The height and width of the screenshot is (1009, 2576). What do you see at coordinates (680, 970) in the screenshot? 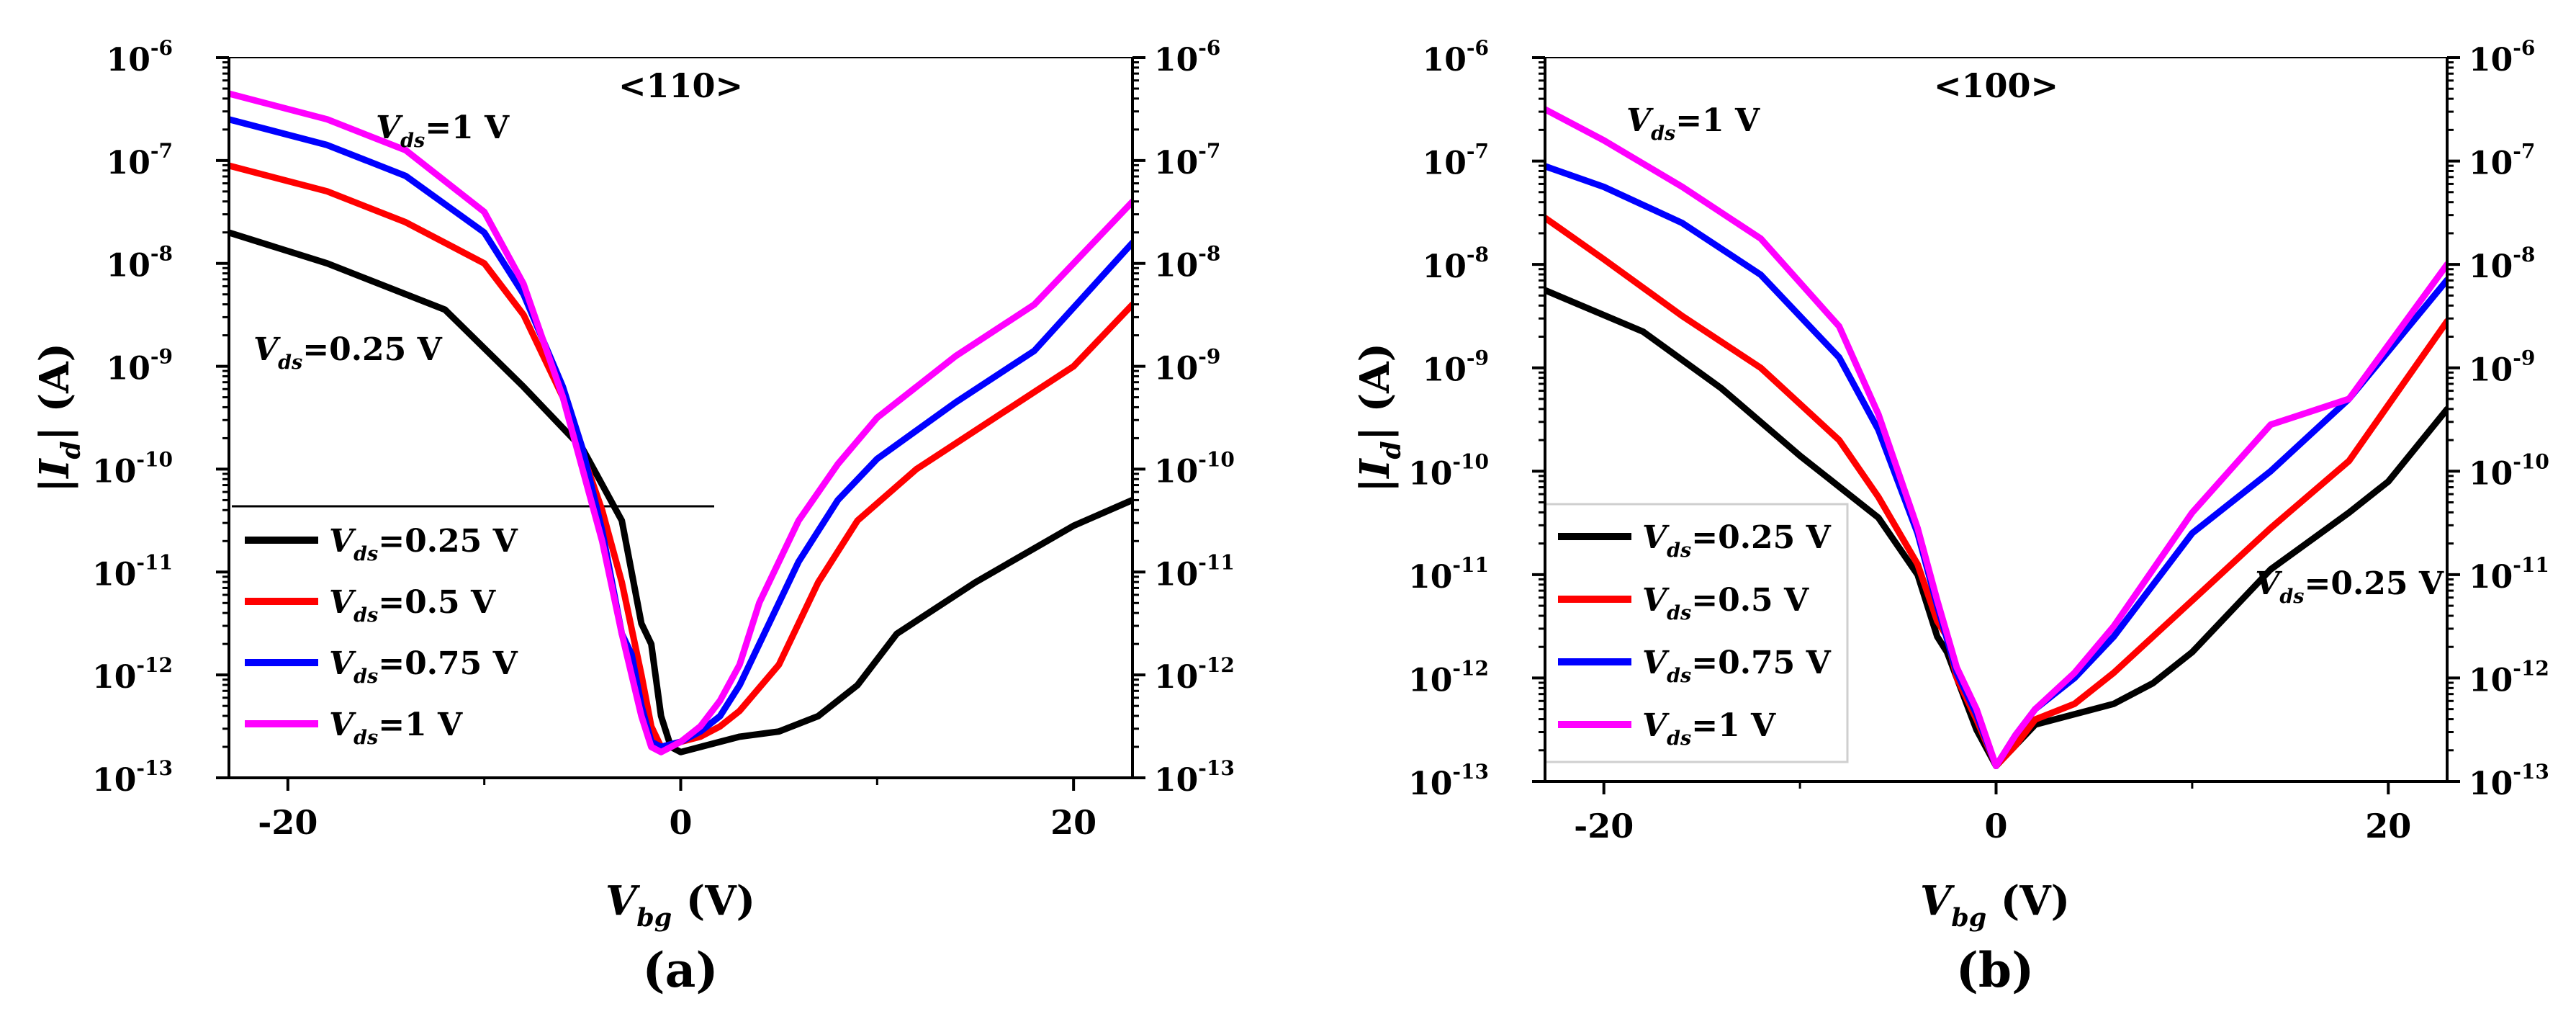
I see `panel-label: (a)` at bounding box center [680, 970].